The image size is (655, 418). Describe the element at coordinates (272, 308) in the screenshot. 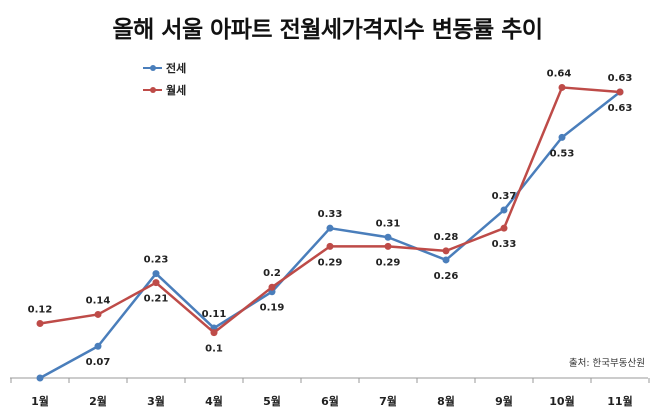

I see `data-label: 0.19` at that location.